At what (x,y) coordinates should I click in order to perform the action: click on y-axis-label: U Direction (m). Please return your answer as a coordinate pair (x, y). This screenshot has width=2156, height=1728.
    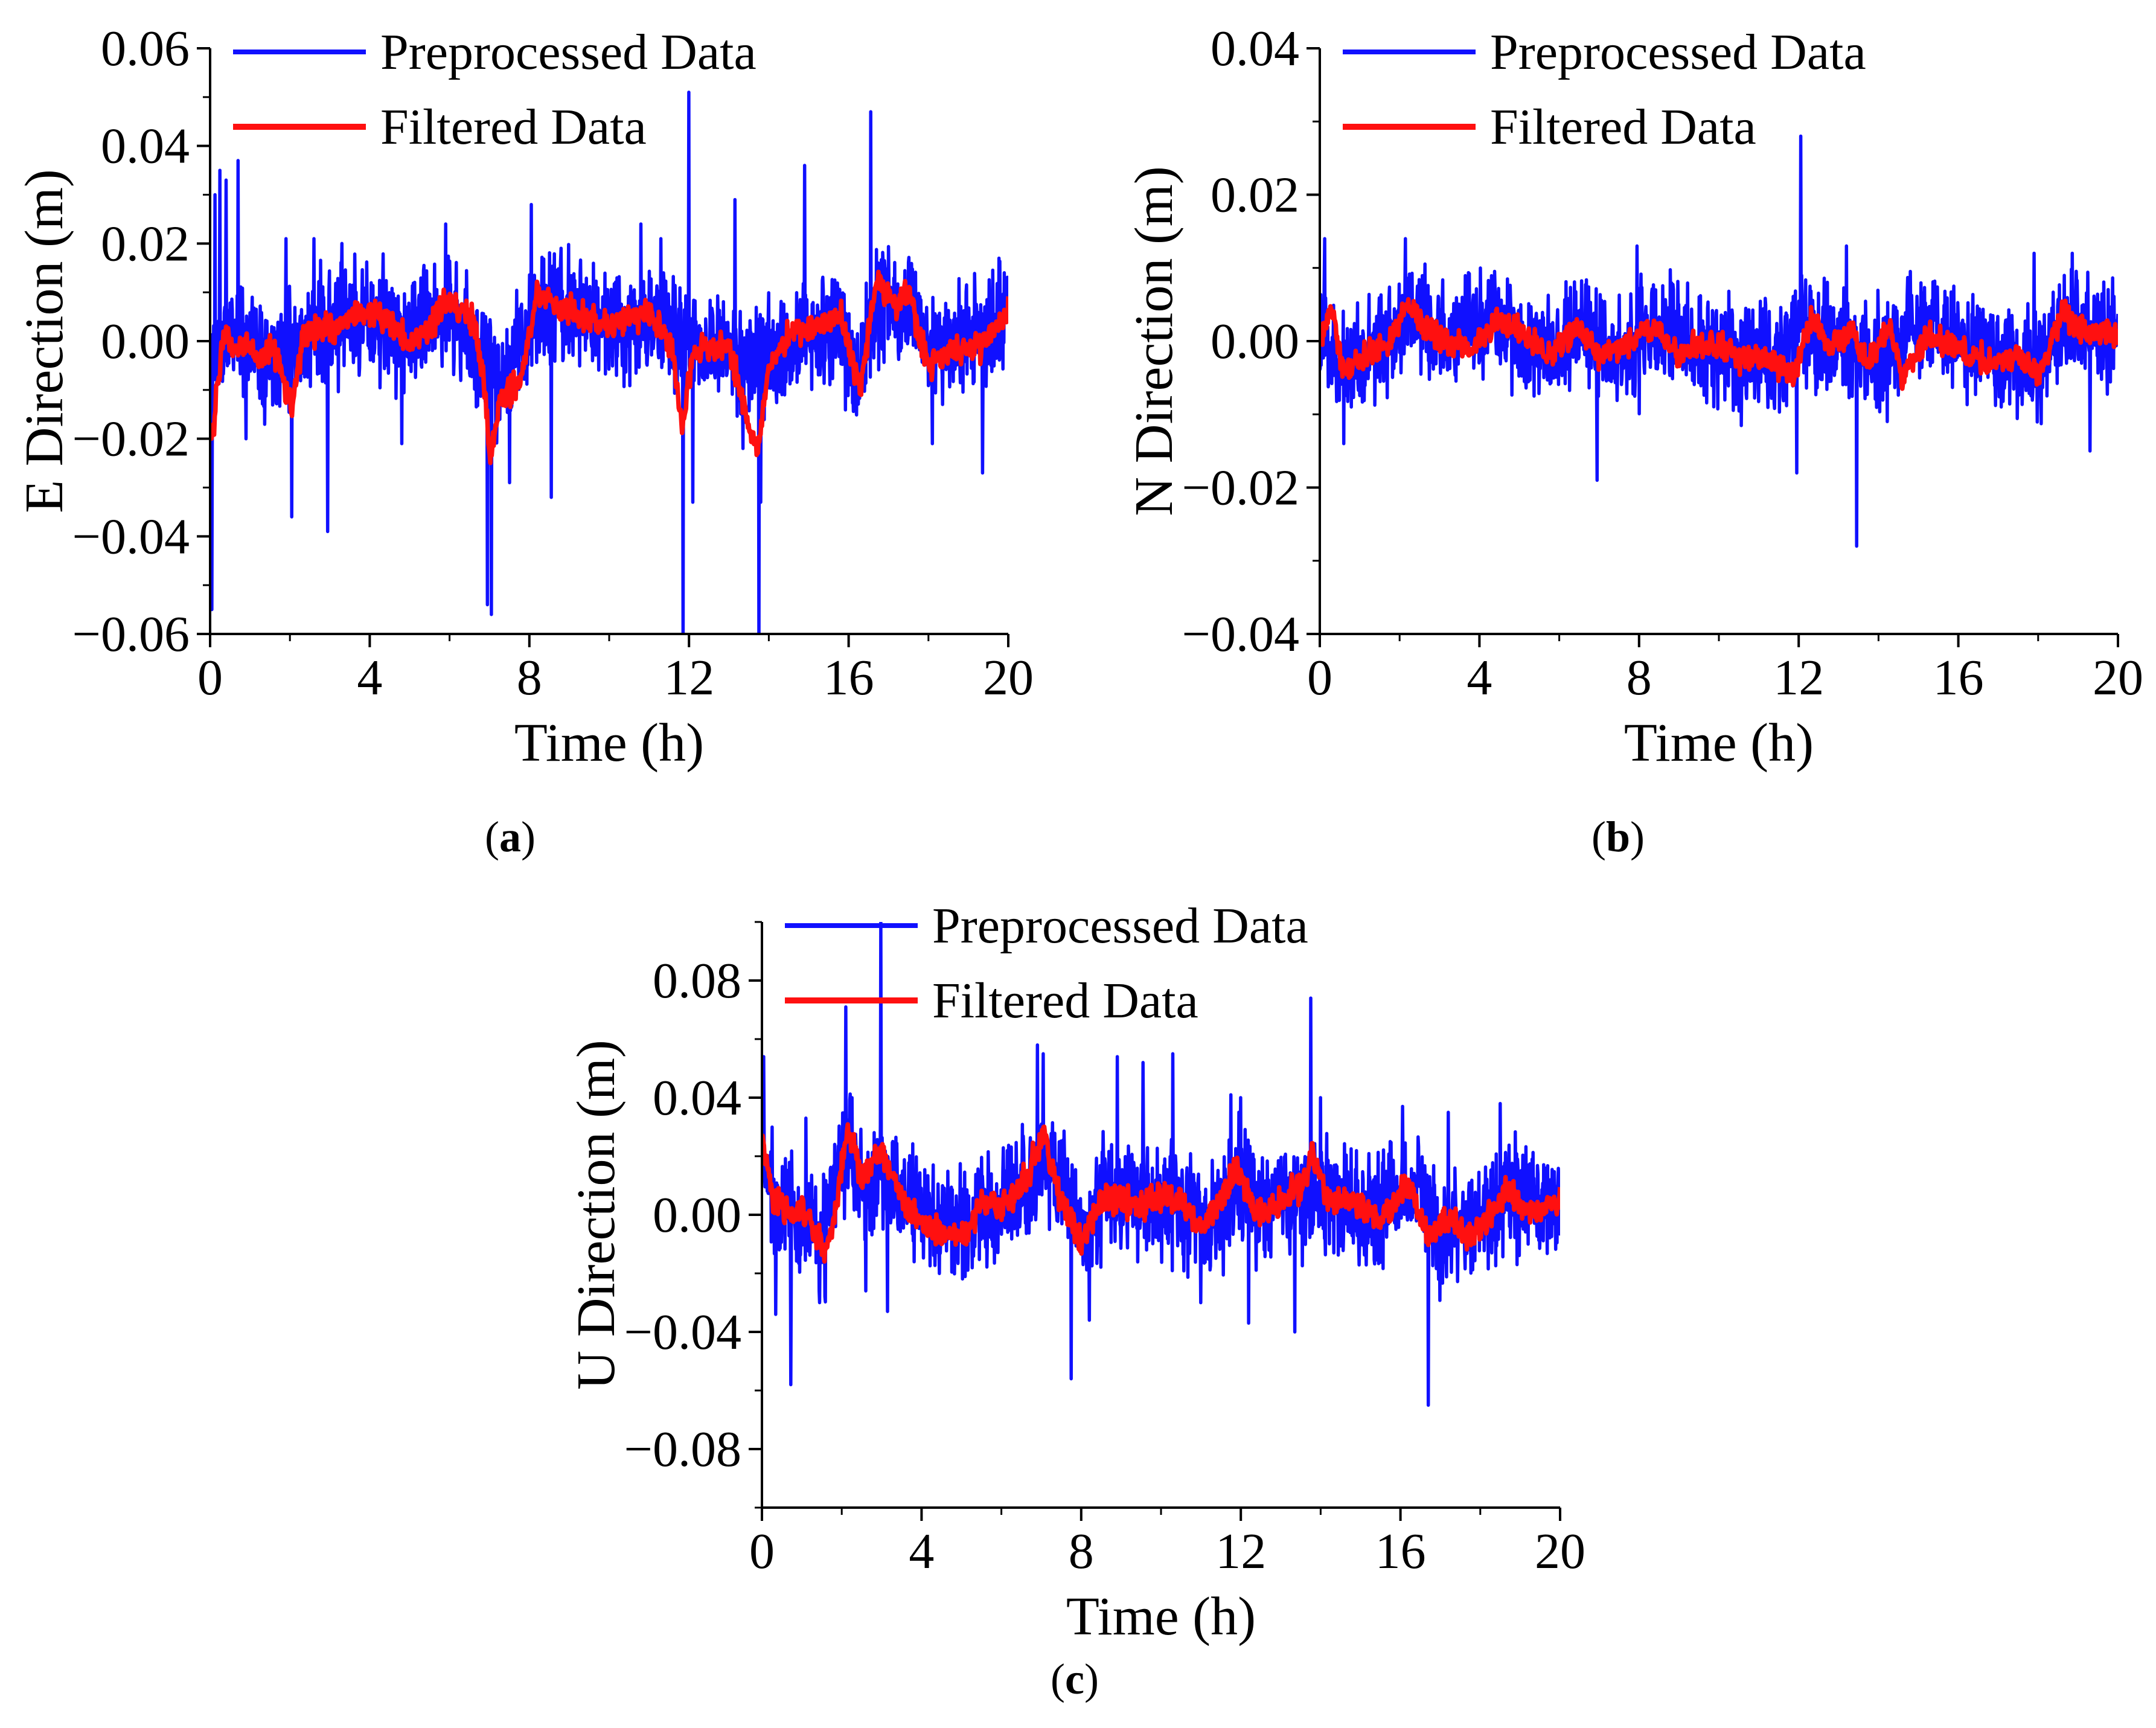
    Looking at the image, I should click on (596, 1215).